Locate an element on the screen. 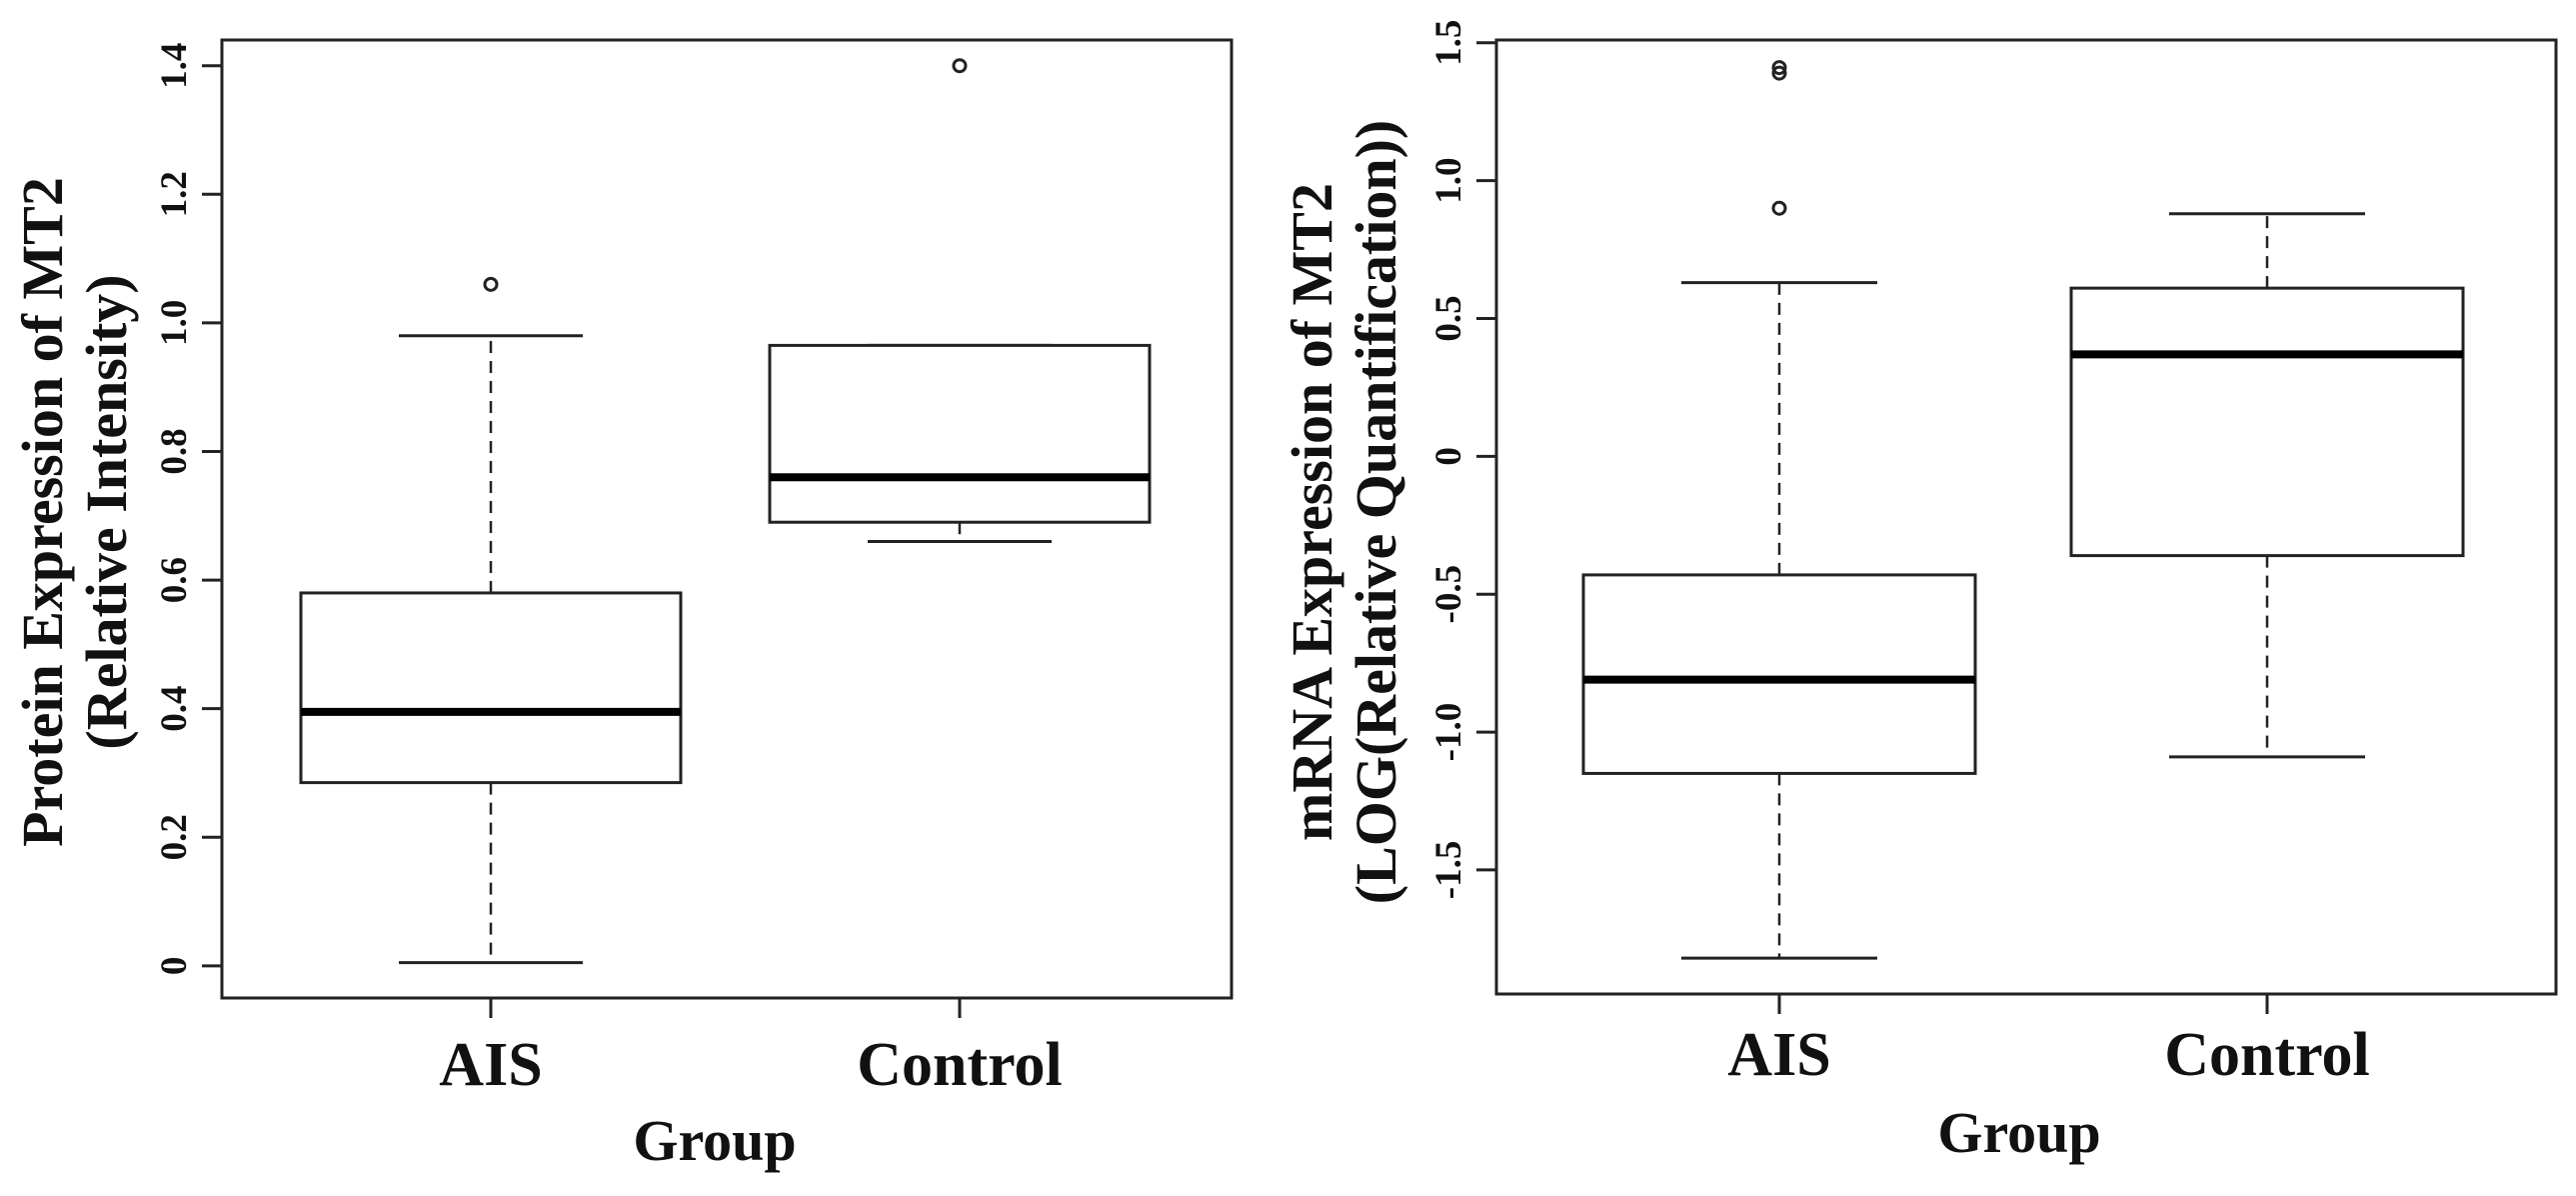 The height and width of the screenshot is (1196, 2576). mrna-box-ais is located at coordinates (1779, 537).